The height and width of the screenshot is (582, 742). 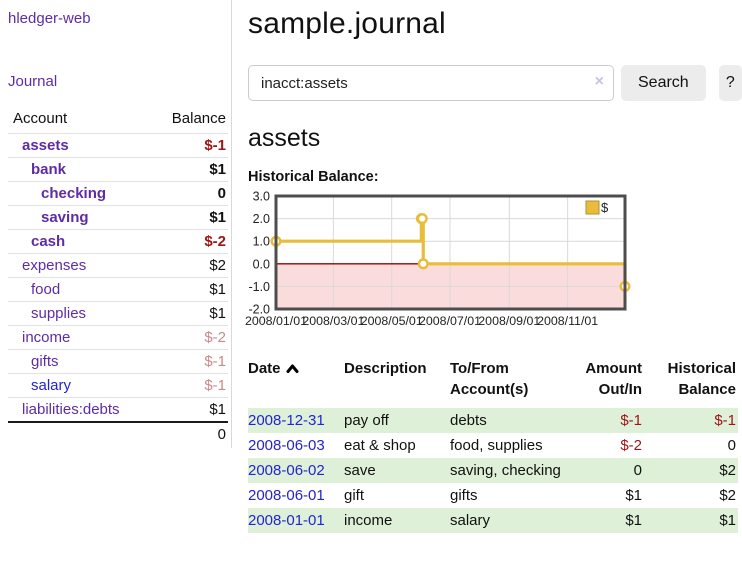 I want to click on account-heading: assets, so click(x=284, y=138).